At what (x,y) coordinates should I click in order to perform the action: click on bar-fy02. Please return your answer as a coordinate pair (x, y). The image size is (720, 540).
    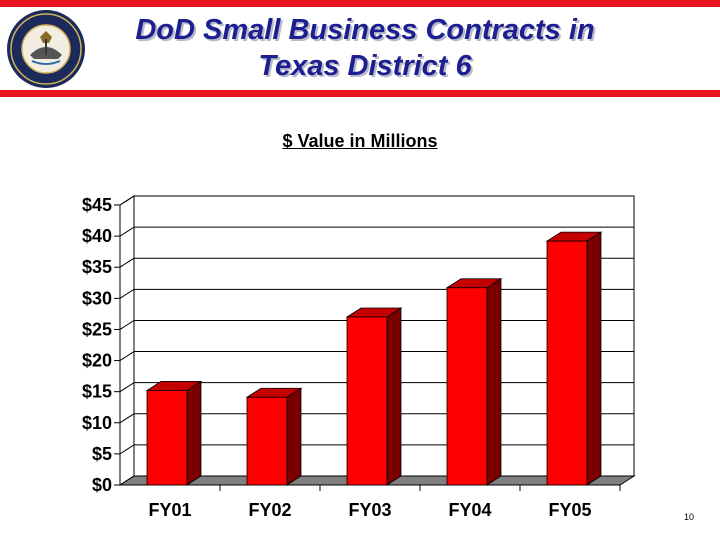
    Looking at the image, I should click on (267, 441).